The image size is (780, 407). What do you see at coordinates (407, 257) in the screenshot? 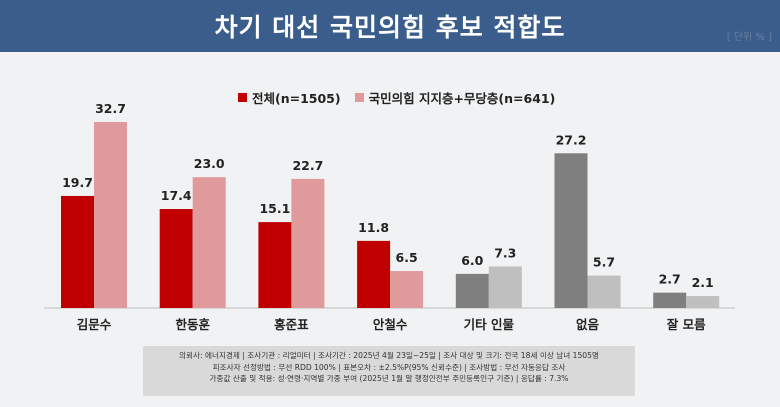
I see `data-label: 6.5` at bounding box center [407, 257].